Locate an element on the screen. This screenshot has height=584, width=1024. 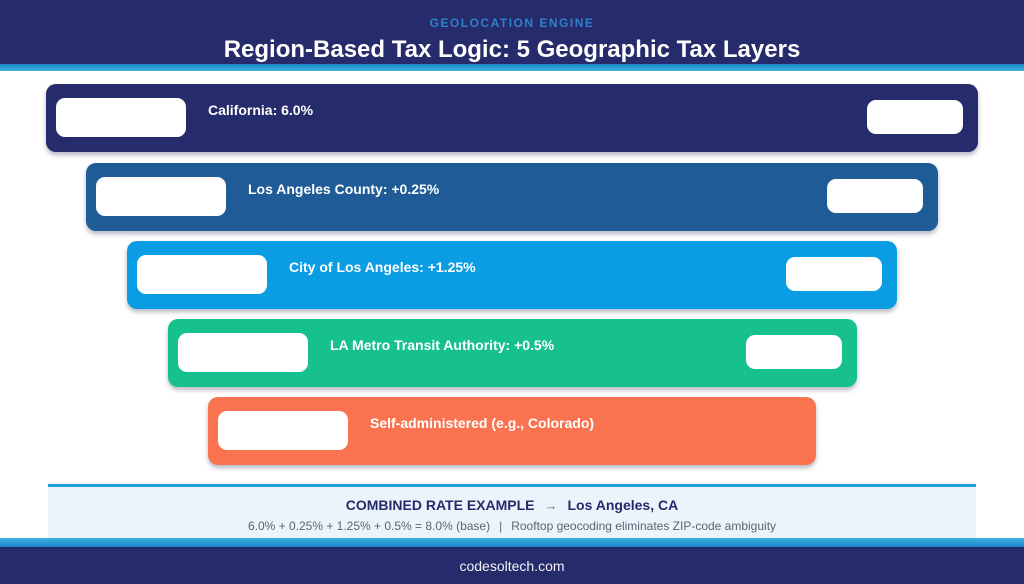
footer-domain-text: codesoltech.com is located at coordinates (512, 565).